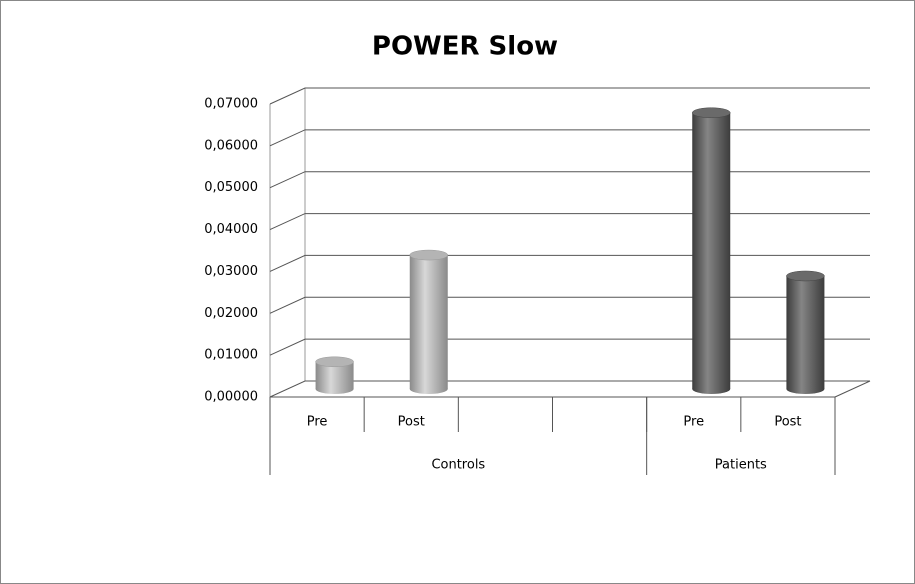 This screenshot has height=584, width=915. I want to click on y-tick-label: 0,04000, so click(231, 229).